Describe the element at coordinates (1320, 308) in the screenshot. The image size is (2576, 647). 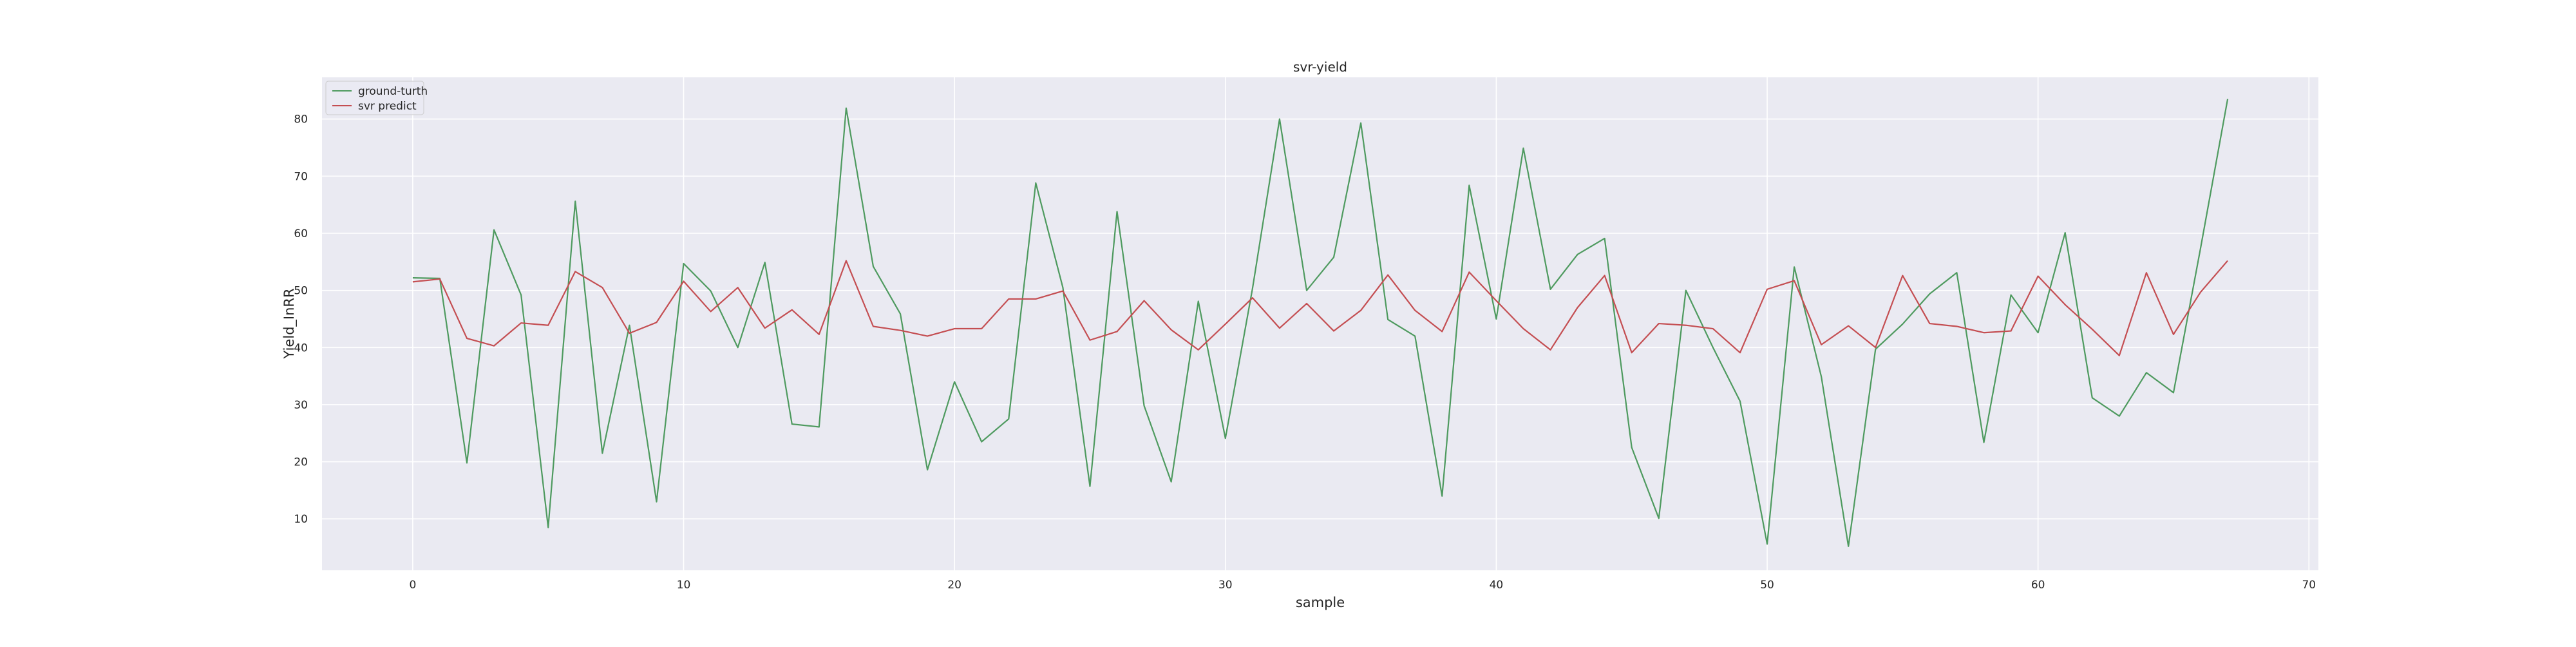
I see `series-line-svr-predict` at that location.